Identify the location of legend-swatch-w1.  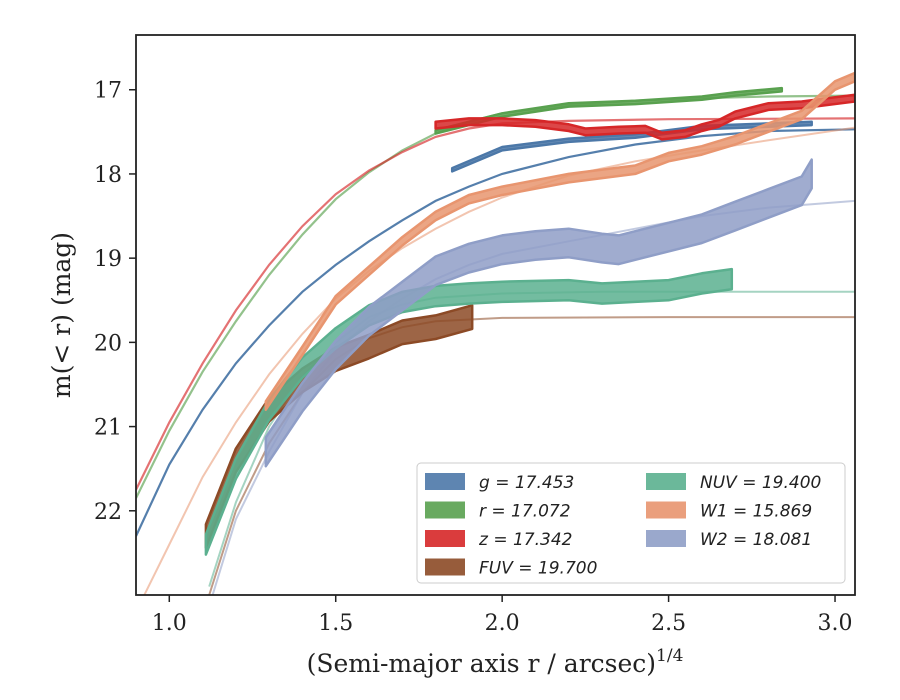
(666, 510).